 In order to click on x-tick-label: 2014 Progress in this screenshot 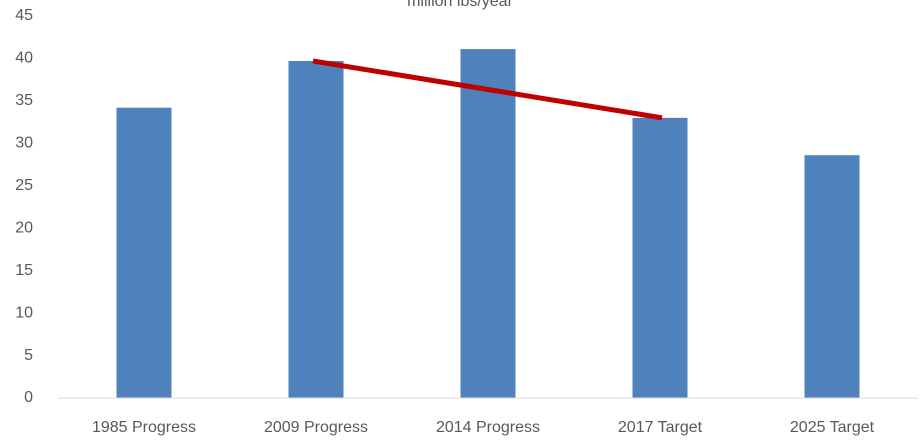, I will do `click(488, 427)`.